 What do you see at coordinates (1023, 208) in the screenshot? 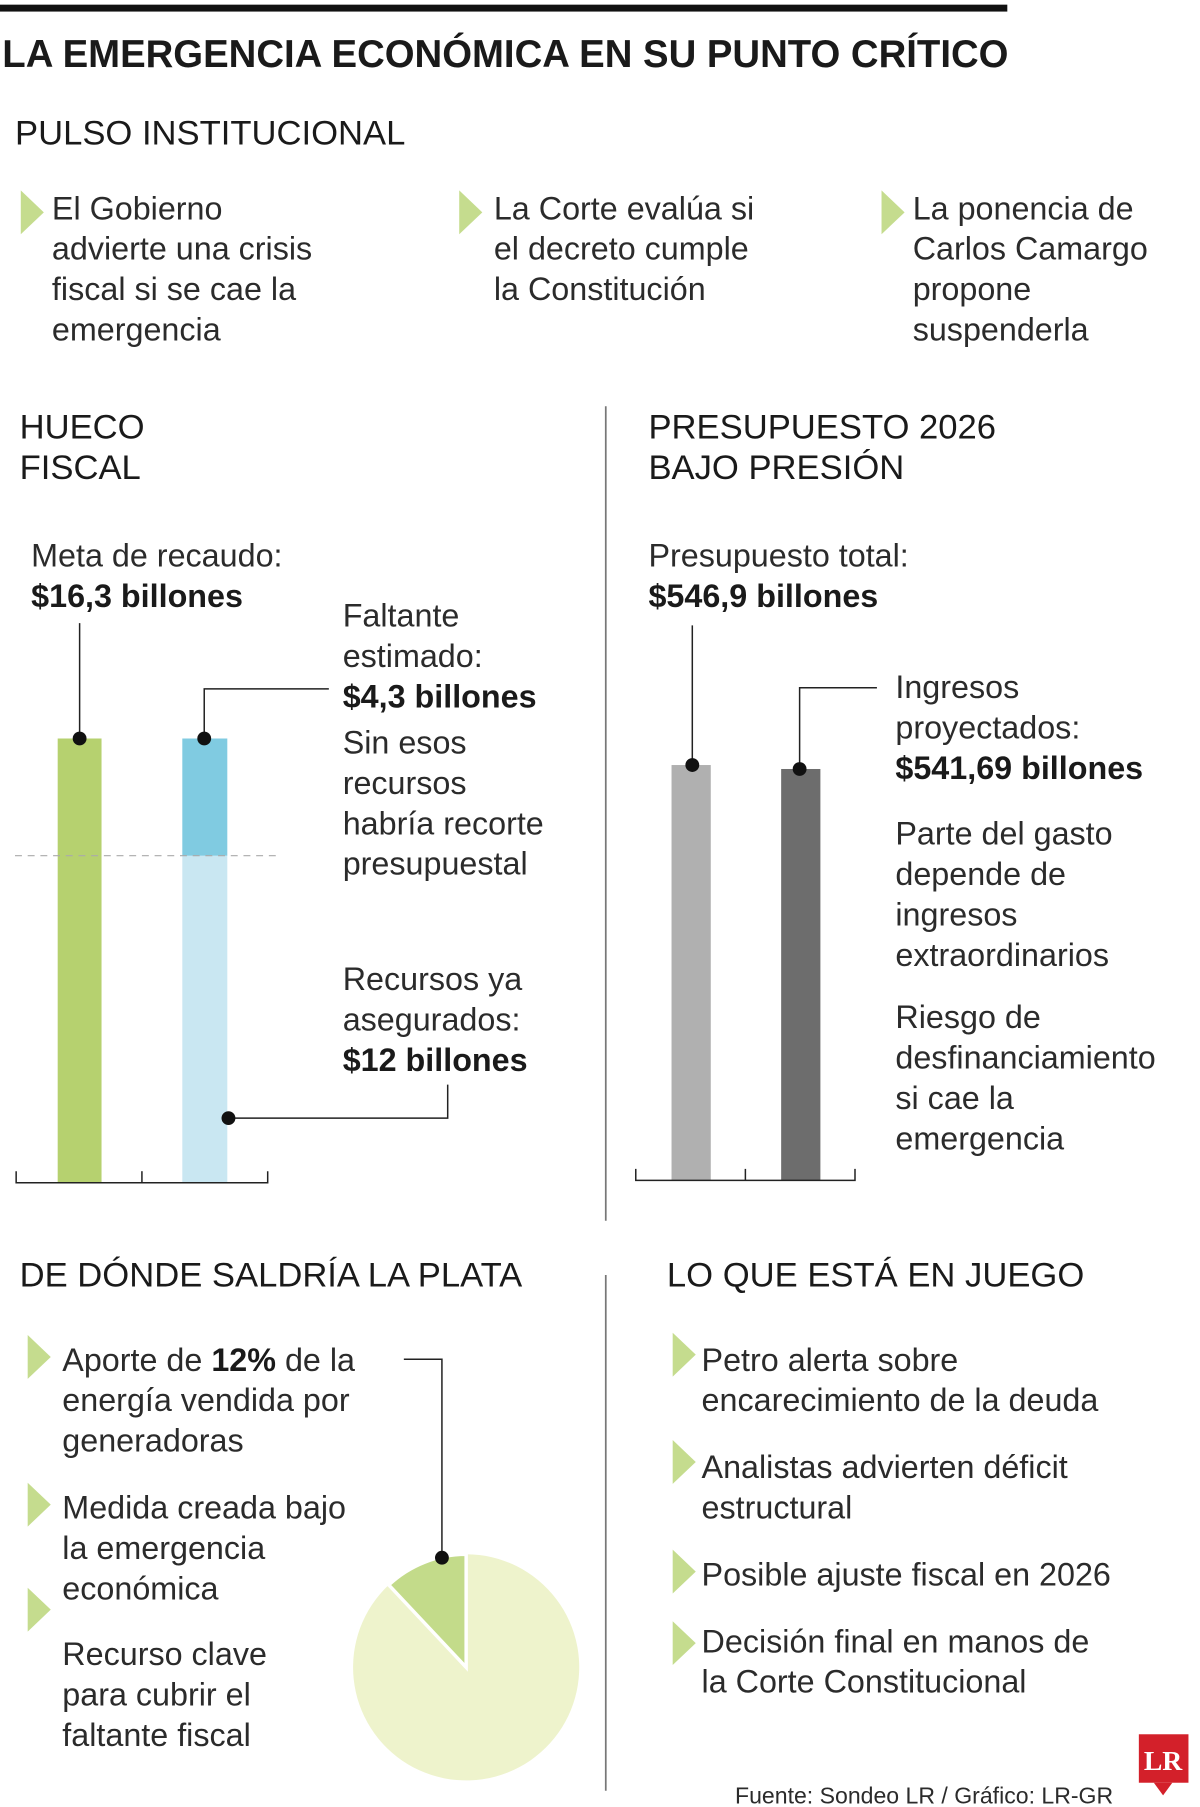
I see `pulso-item: La ponencia de` at bounding box center [1023, 208].